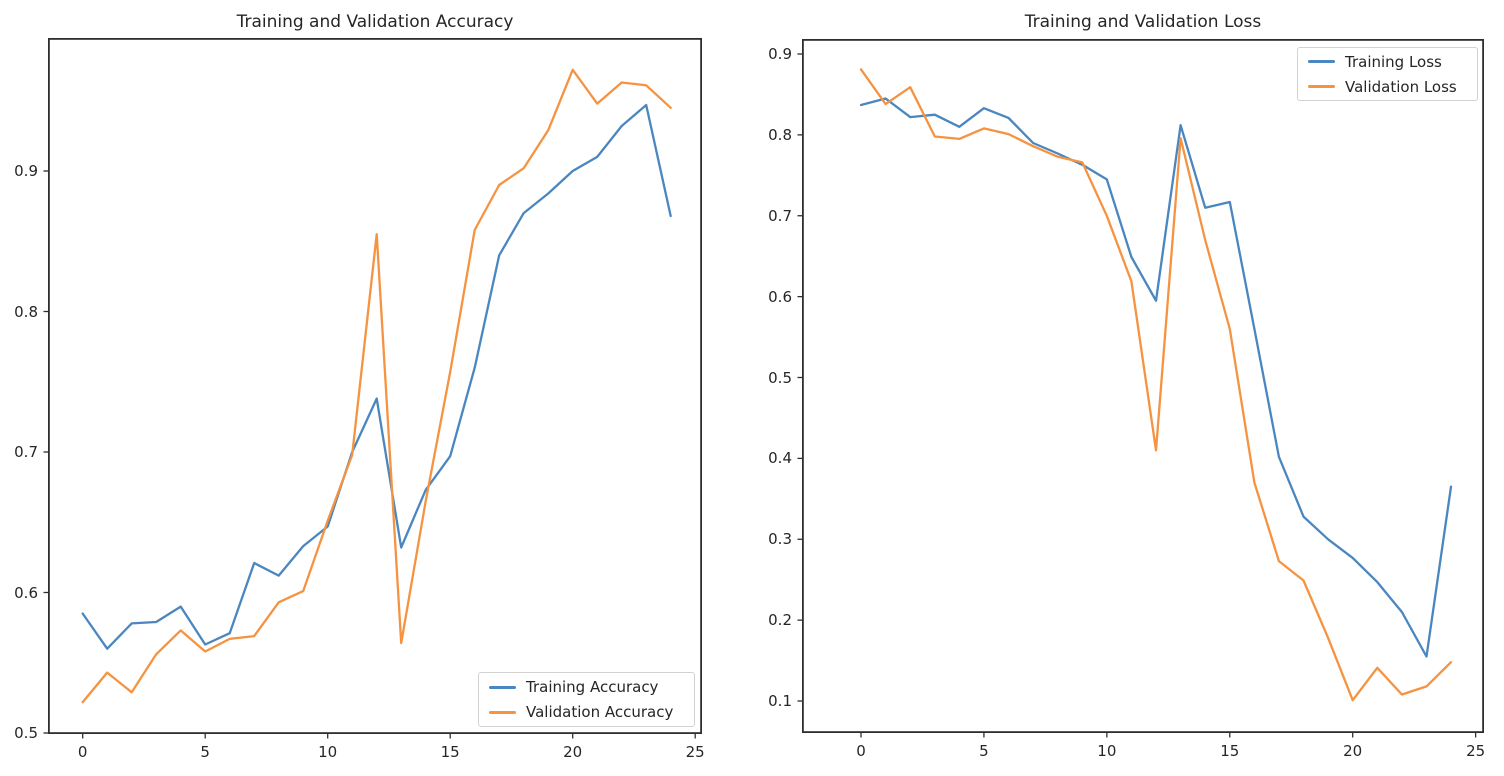  Describe the element at coordinates (1321, 61) in the screenshot. I see `training-loss-line-swatch` at that location.